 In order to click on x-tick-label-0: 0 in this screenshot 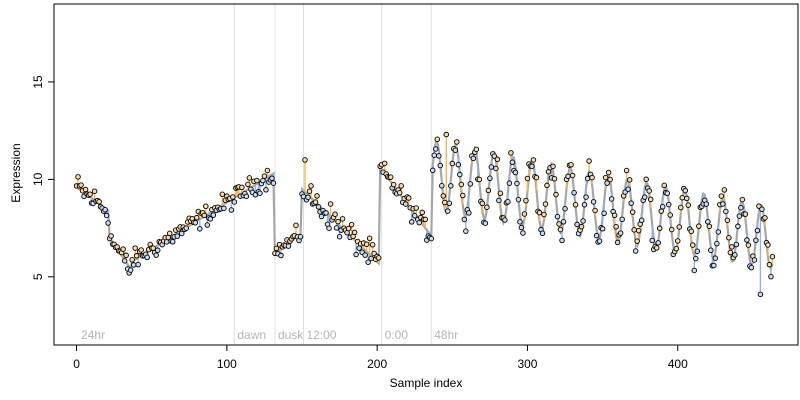, I will do `click(76, 364)`.